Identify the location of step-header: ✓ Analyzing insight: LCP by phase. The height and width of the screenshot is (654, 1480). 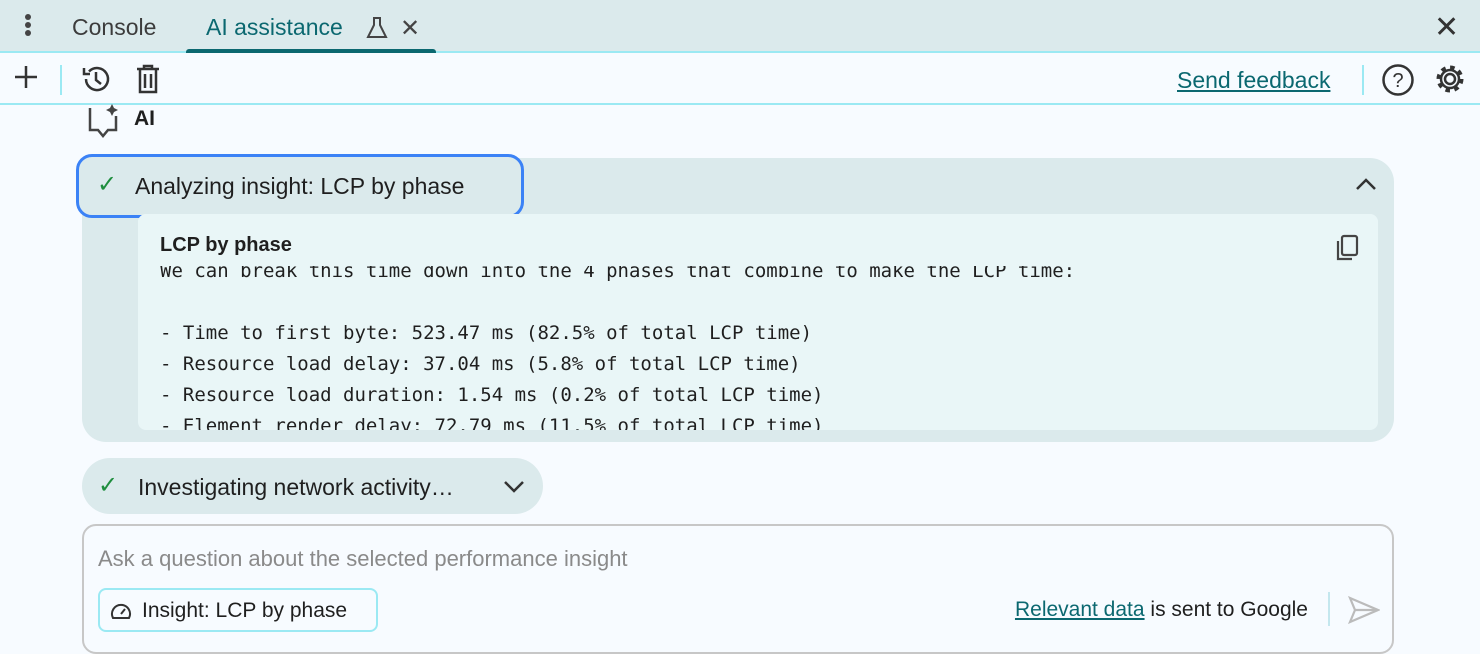
(300, 186).